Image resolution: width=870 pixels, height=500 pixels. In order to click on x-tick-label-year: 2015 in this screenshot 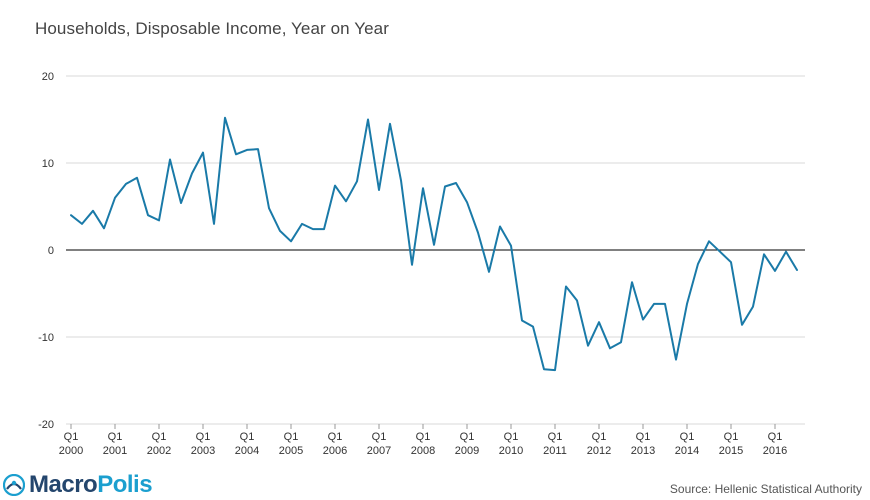, I will do `click(731, 451)`.